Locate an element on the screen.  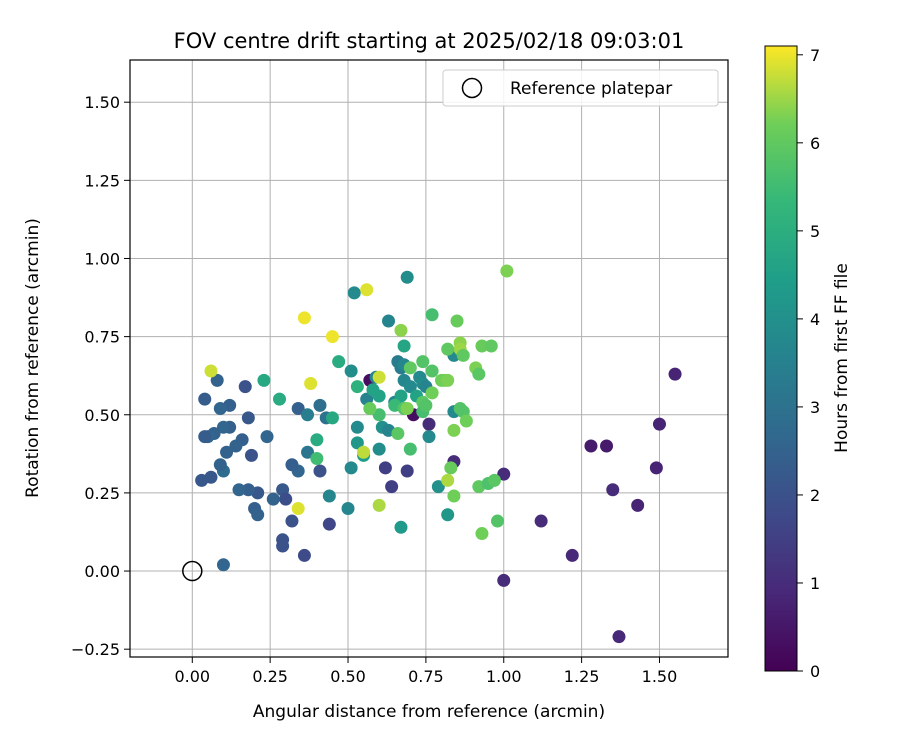
x-tick-label: 0.75 is located at coordinates (426, 676).